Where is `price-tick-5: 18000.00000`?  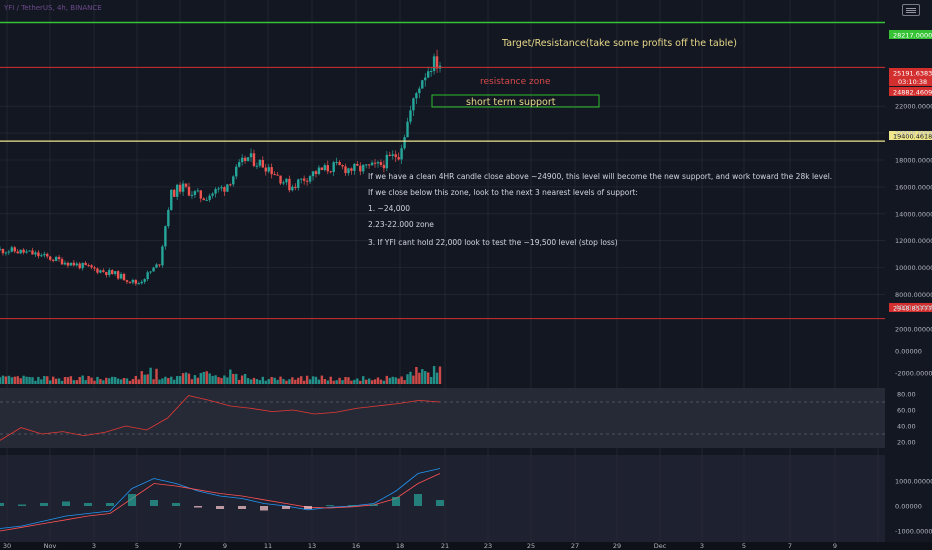 price-tick-5: 18000.00000 is located at coordinates (913, 161).